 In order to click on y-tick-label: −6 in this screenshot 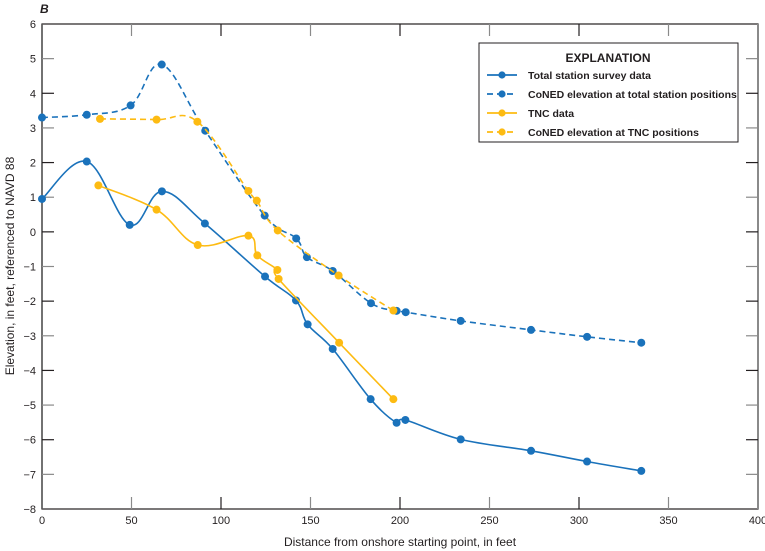, I will do `click(29, 441)`.